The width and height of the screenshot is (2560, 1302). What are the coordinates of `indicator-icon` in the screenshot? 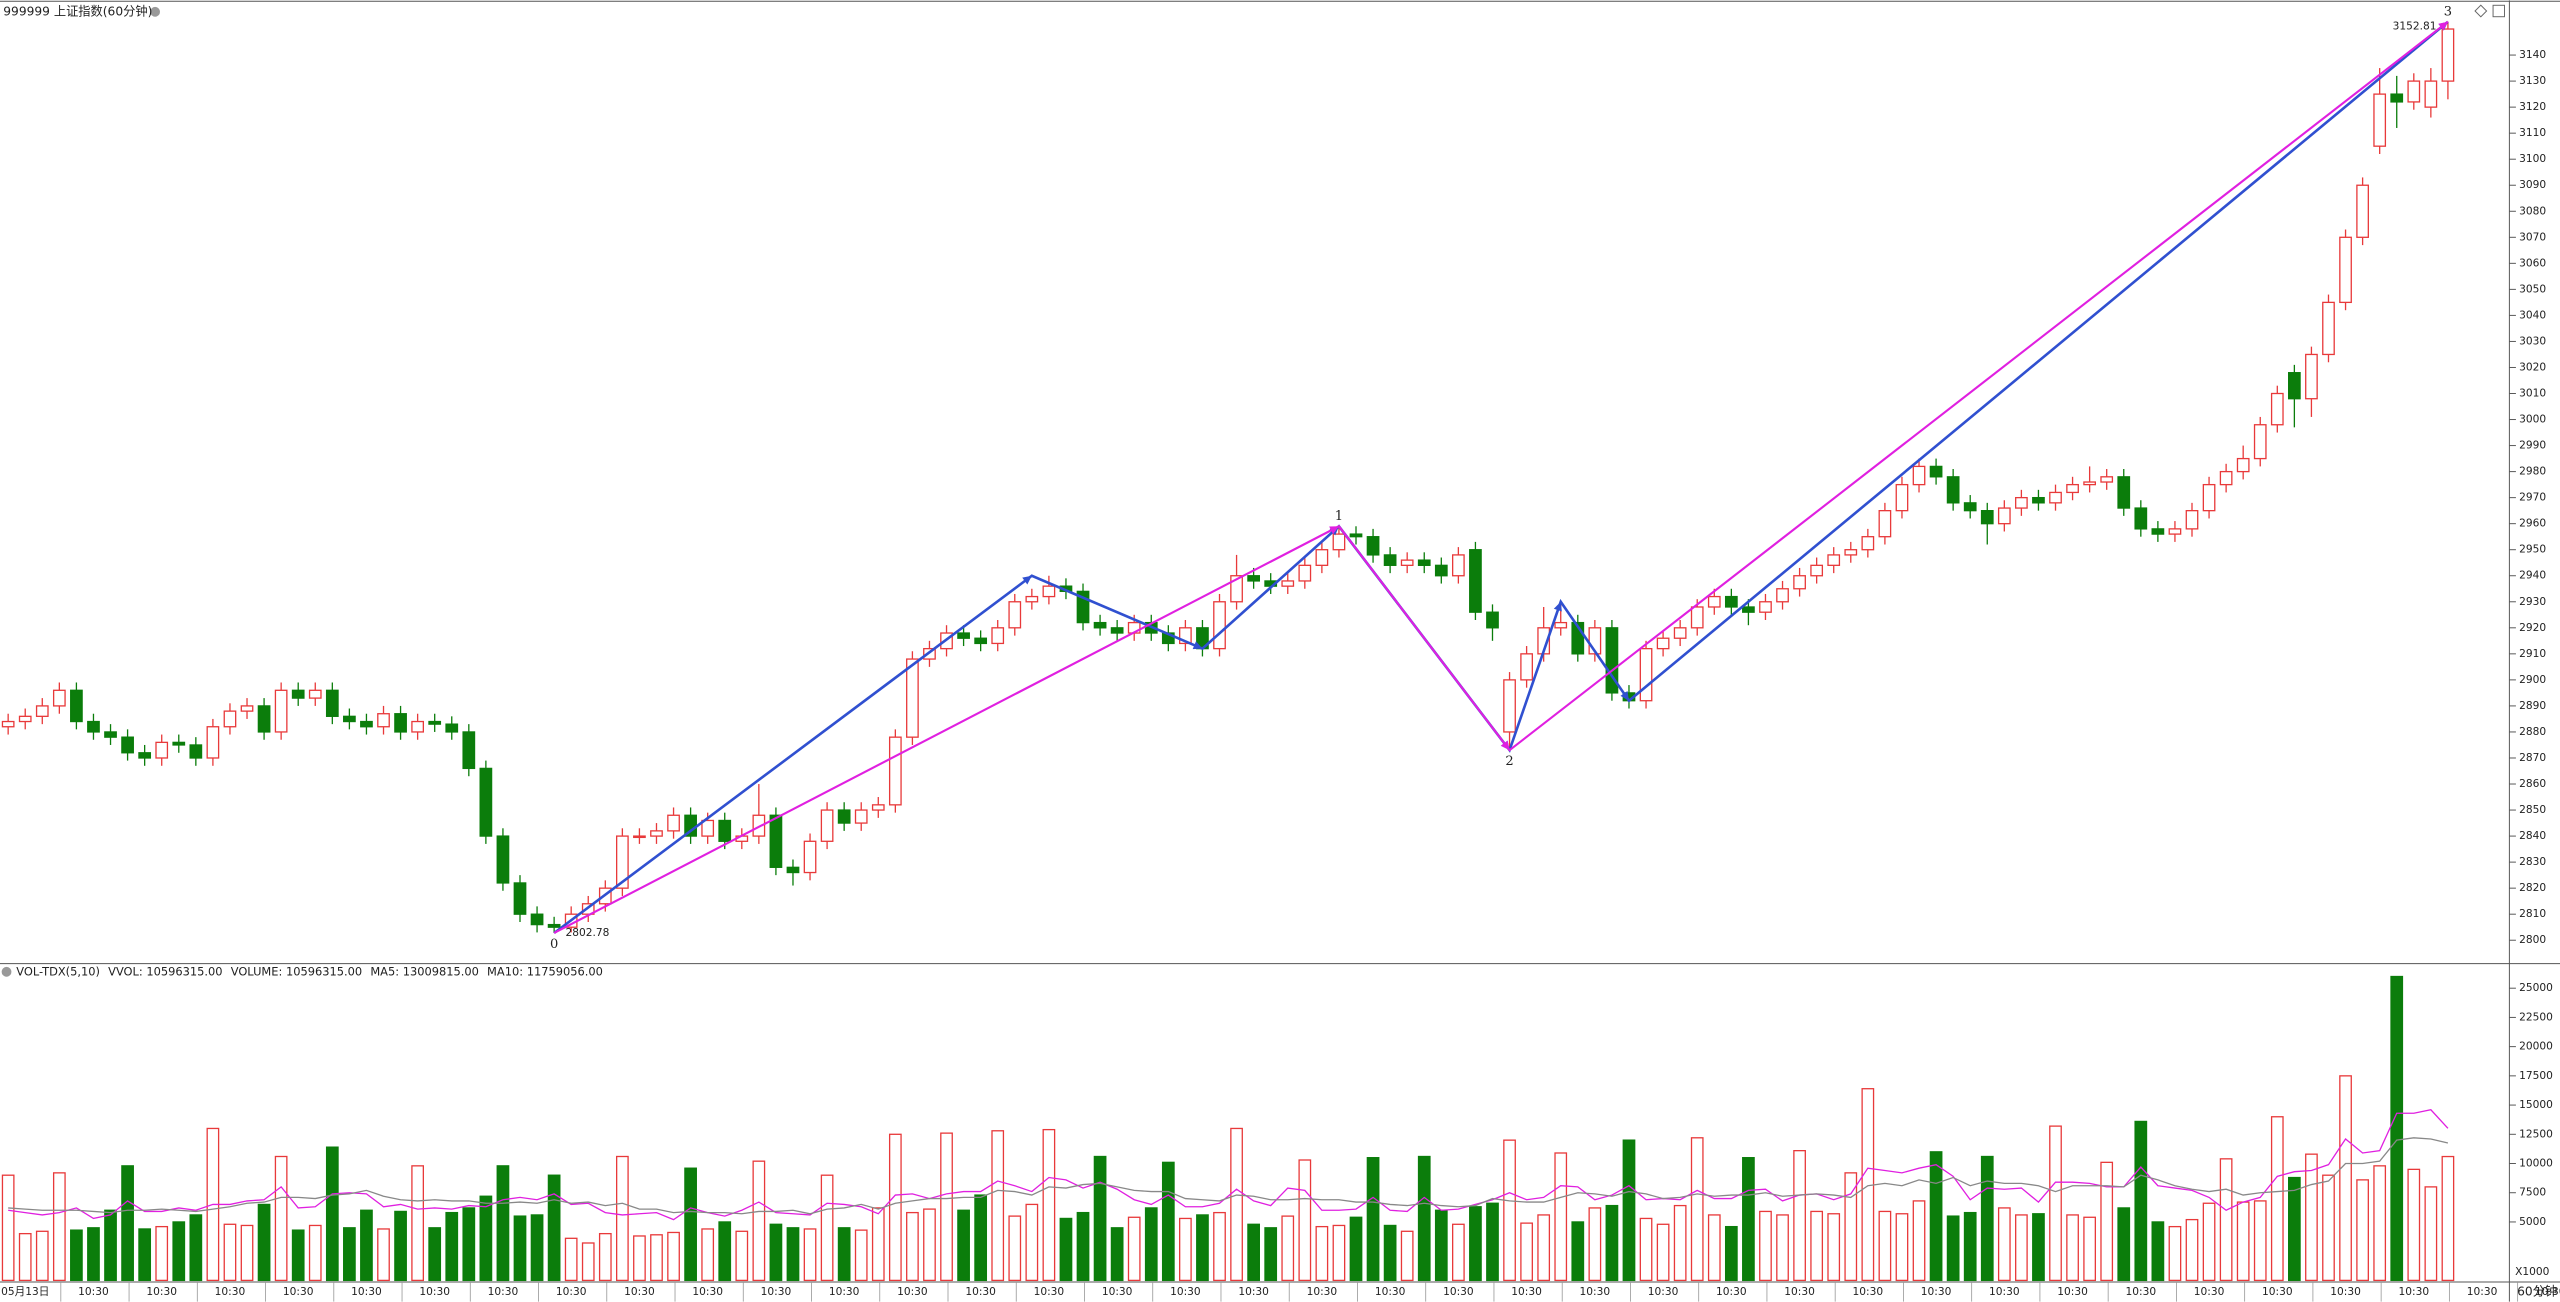 It's located at (6, 971).